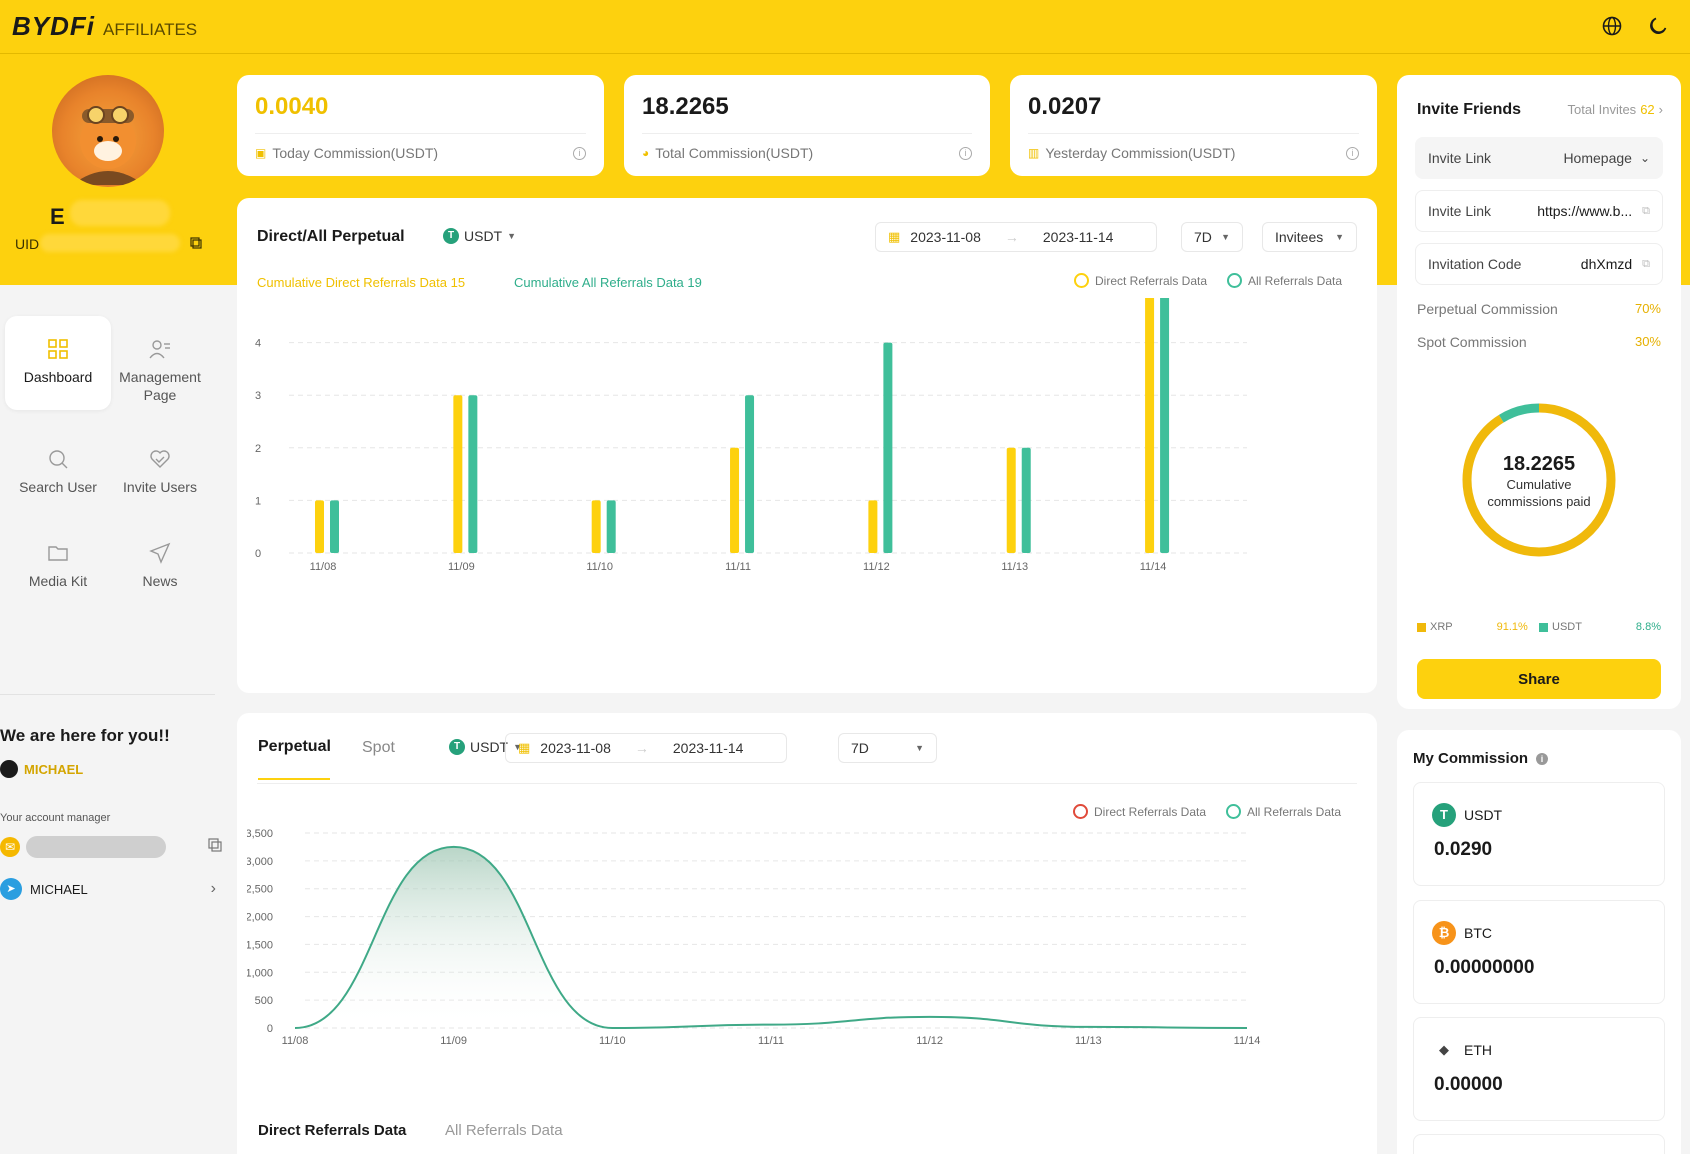 The height and width of the screenshot is (1154, 1690). Describe the element at coordinates (258, 344) in the screenshot. I see `y-tick-label: 4` at that location.